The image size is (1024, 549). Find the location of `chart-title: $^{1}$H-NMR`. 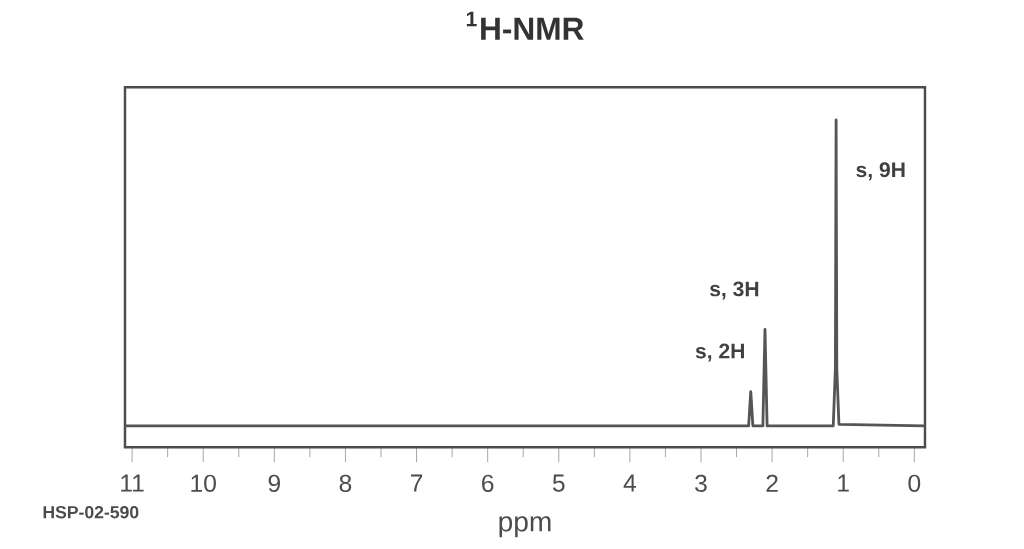

chart-title: $^{1}$H-NMR is located at coordinates (525, 25).